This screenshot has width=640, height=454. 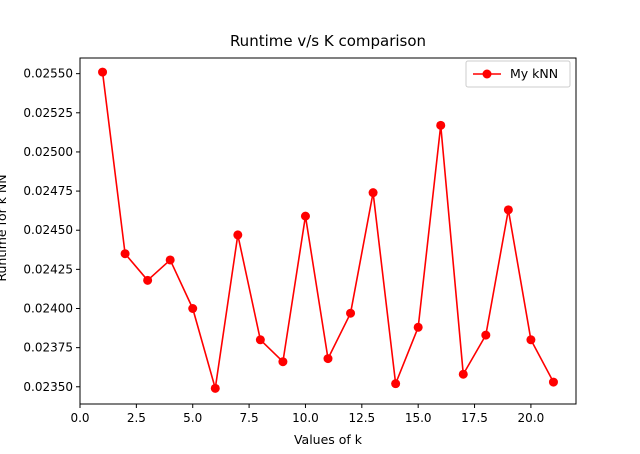 I want to click on x-tick-label: 17.5, so click(x=474, y=418).